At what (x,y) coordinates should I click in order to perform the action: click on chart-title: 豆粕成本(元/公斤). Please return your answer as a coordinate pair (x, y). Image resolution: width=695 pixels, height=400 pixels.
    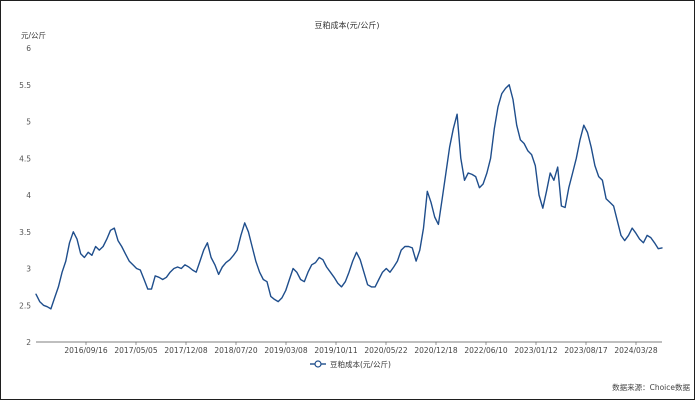
    Looking at the image, I should click on (347, 25).